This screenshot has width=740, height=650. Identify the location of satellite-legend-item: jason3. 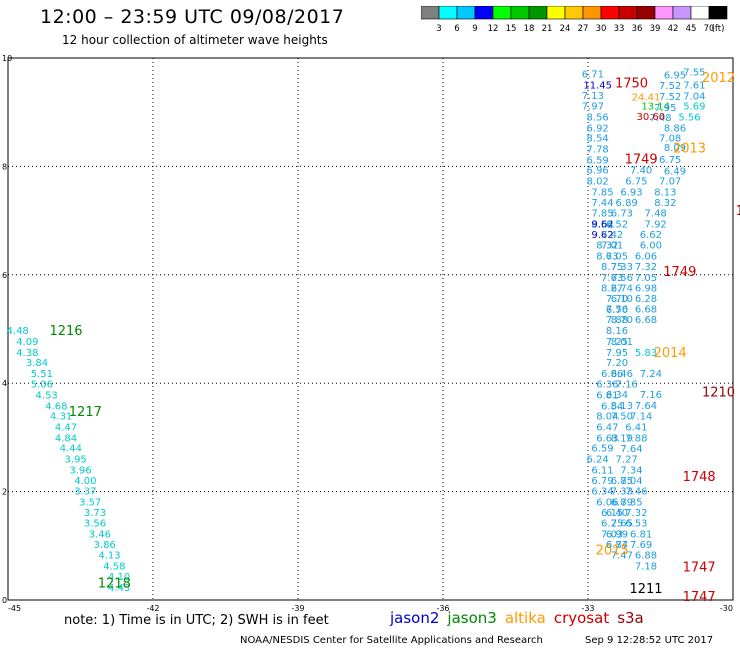
(472, 618).